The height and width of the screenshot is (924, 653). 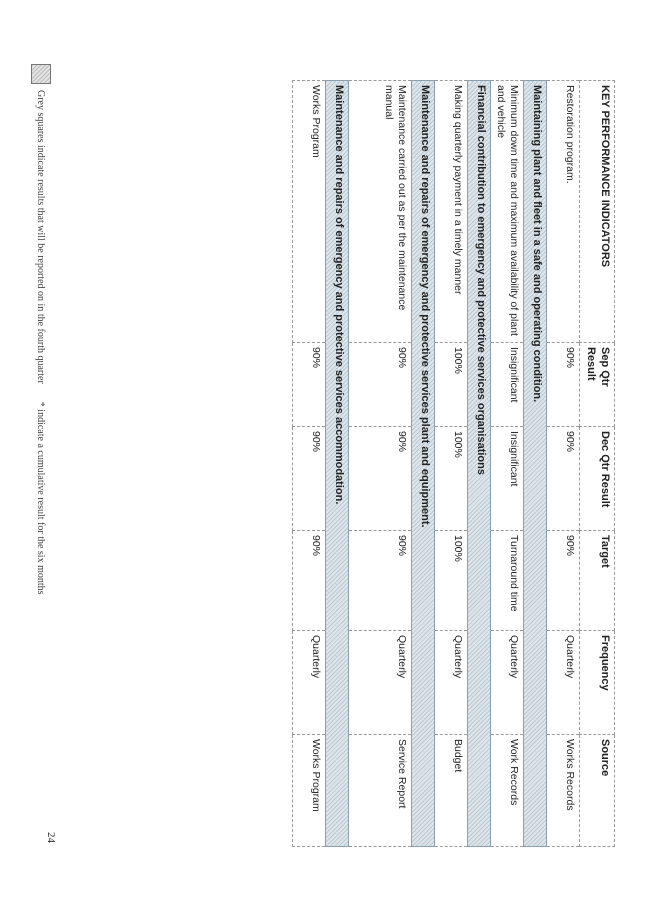 I want to click on table-cell: Service Report, so click(x=380, y=790).